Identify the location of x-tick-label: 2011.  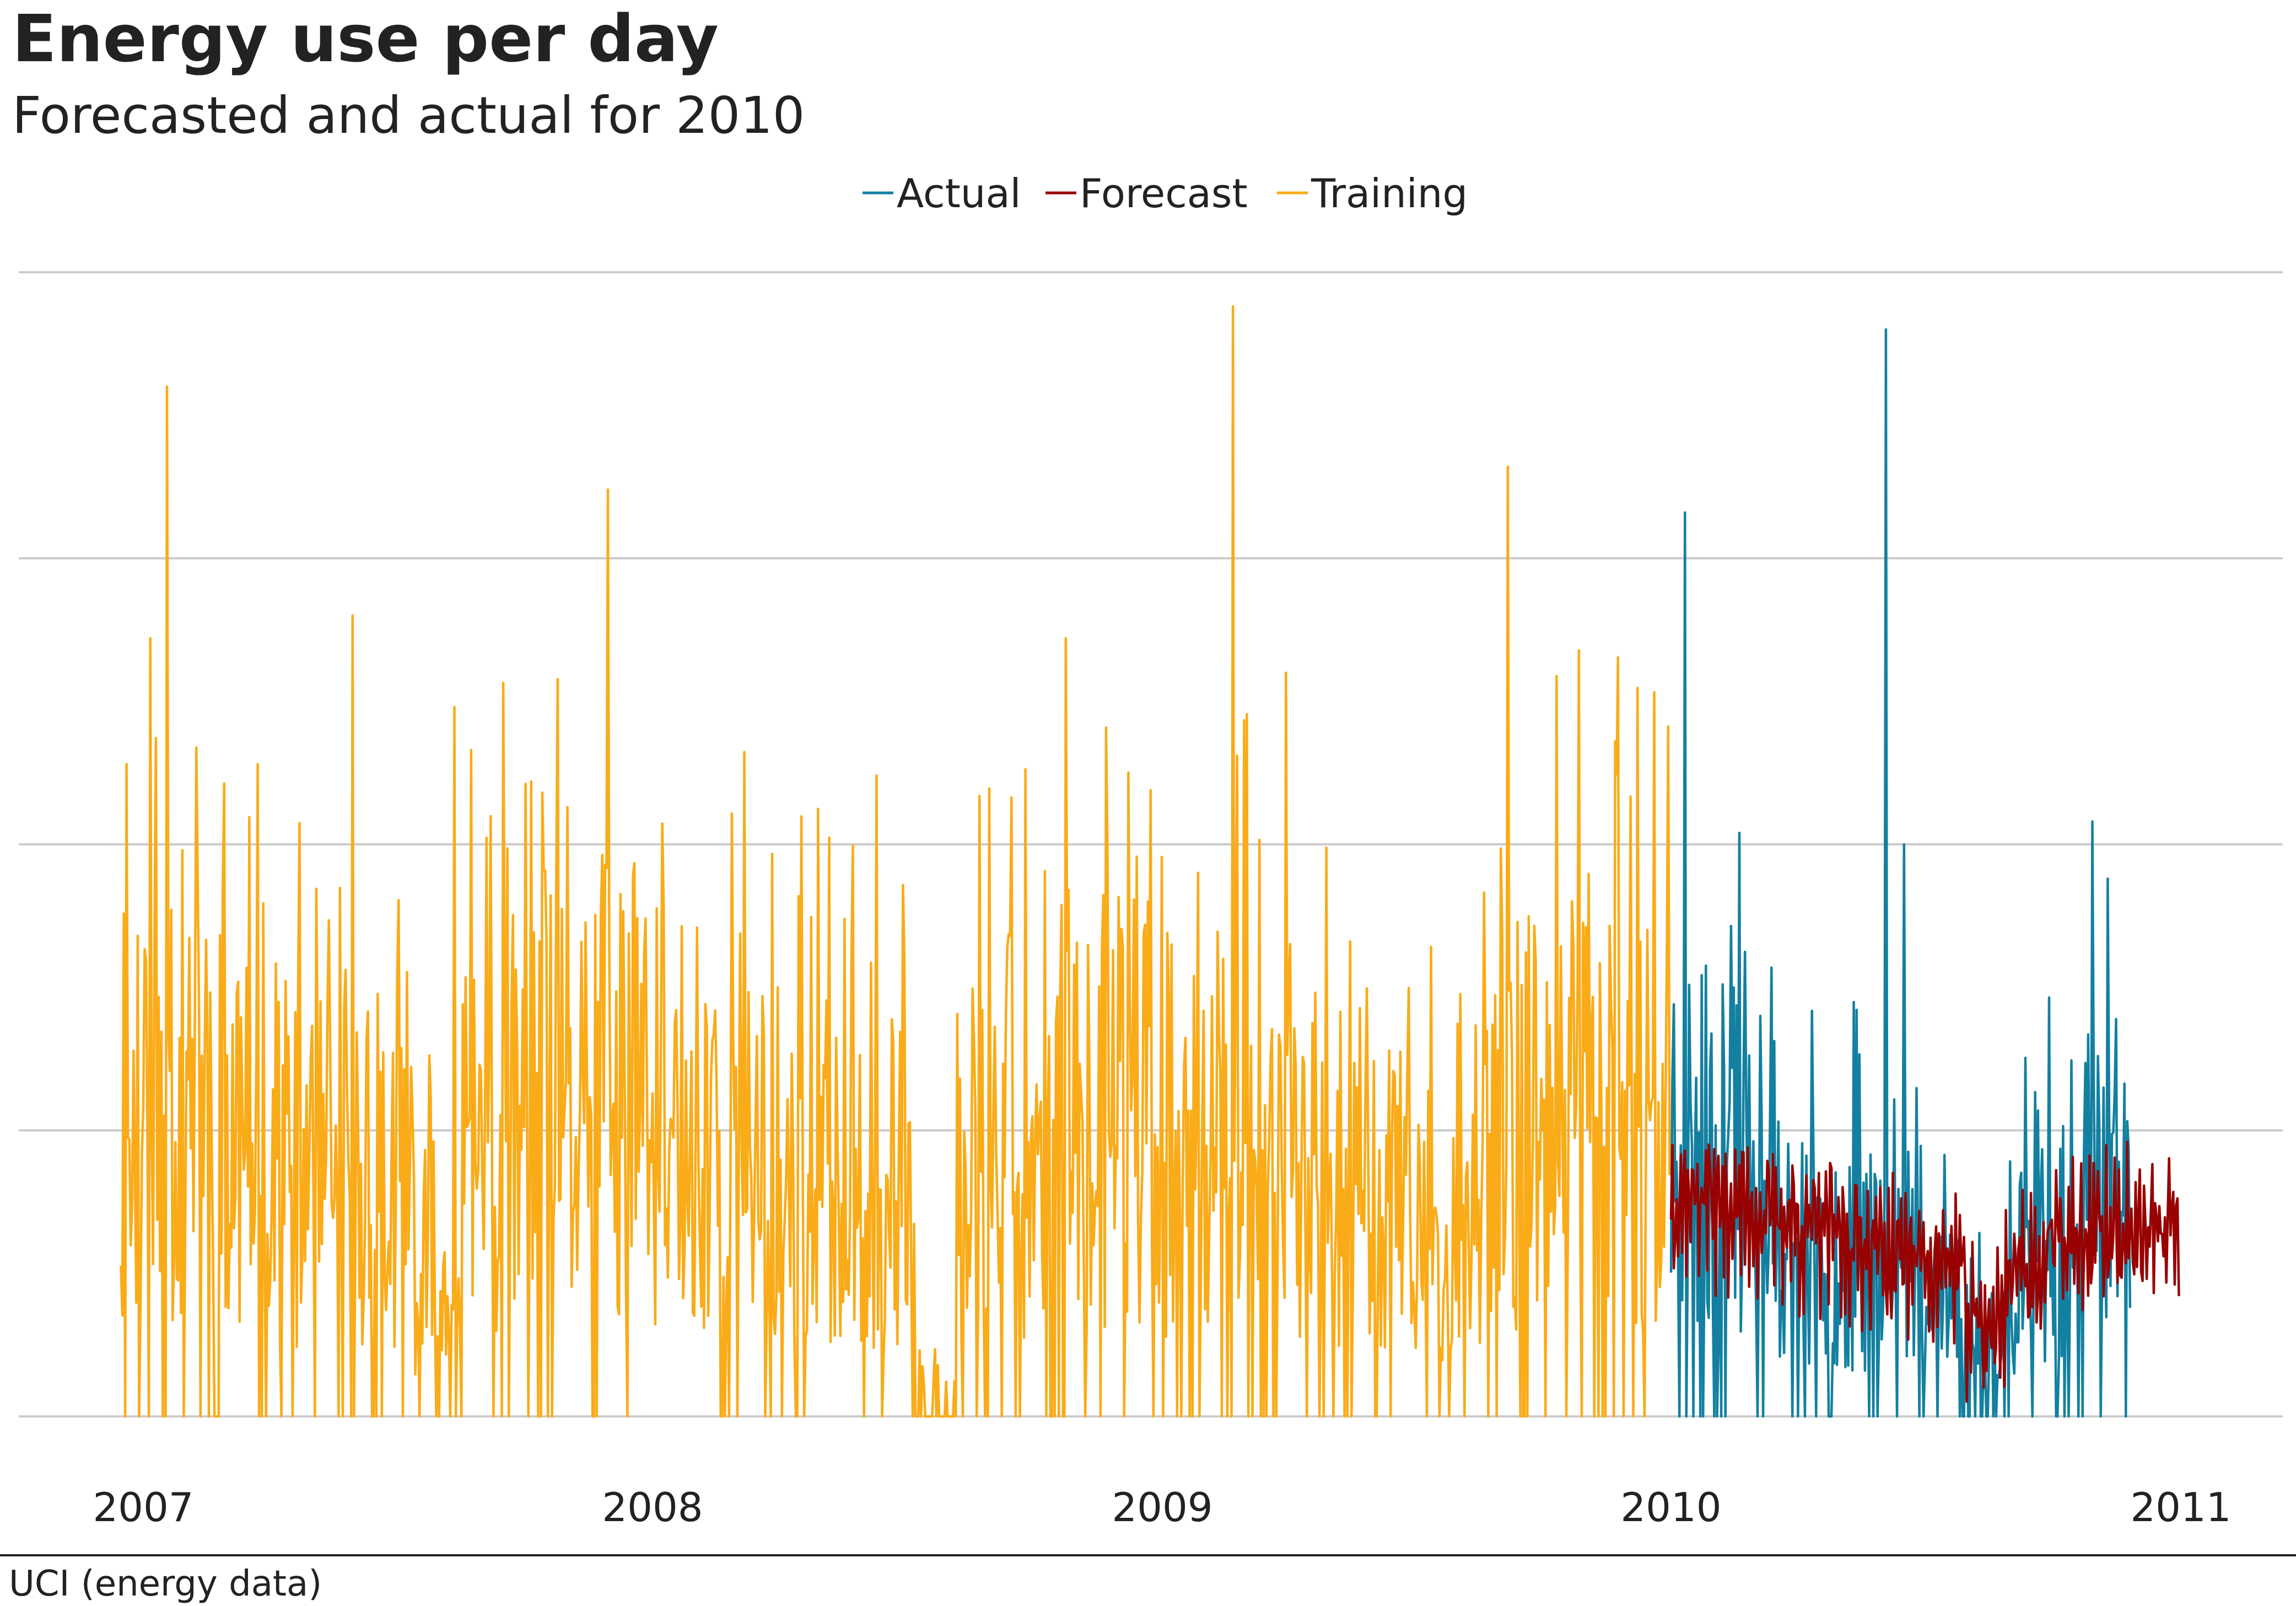
(2181, 1507).